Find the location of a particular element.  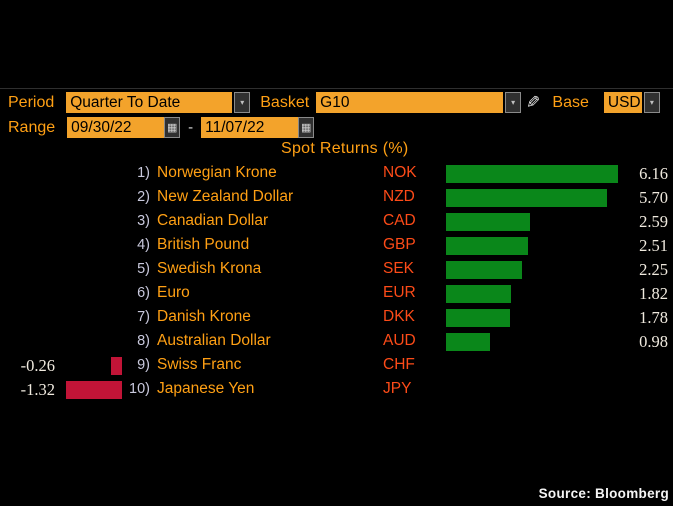

table-row: 6) Euro EUR 1.82 is located at coordinates (336, 294).